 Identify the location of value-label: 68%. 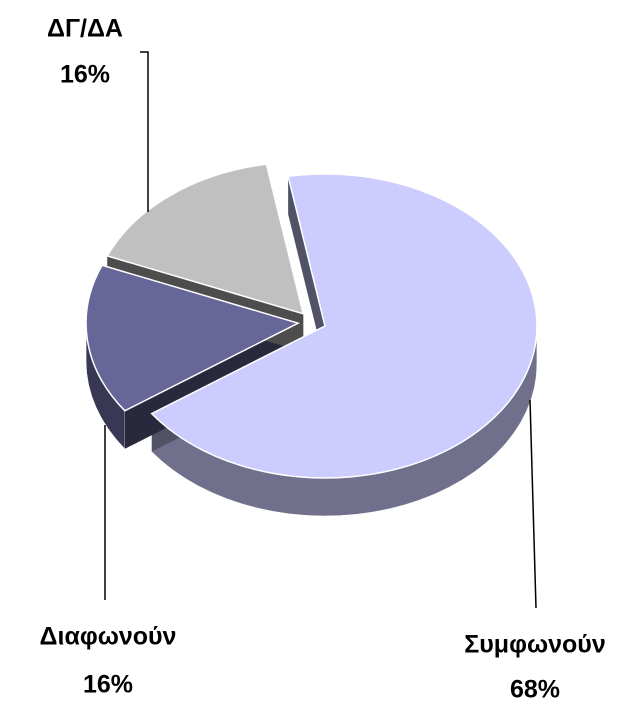
(535, 690).